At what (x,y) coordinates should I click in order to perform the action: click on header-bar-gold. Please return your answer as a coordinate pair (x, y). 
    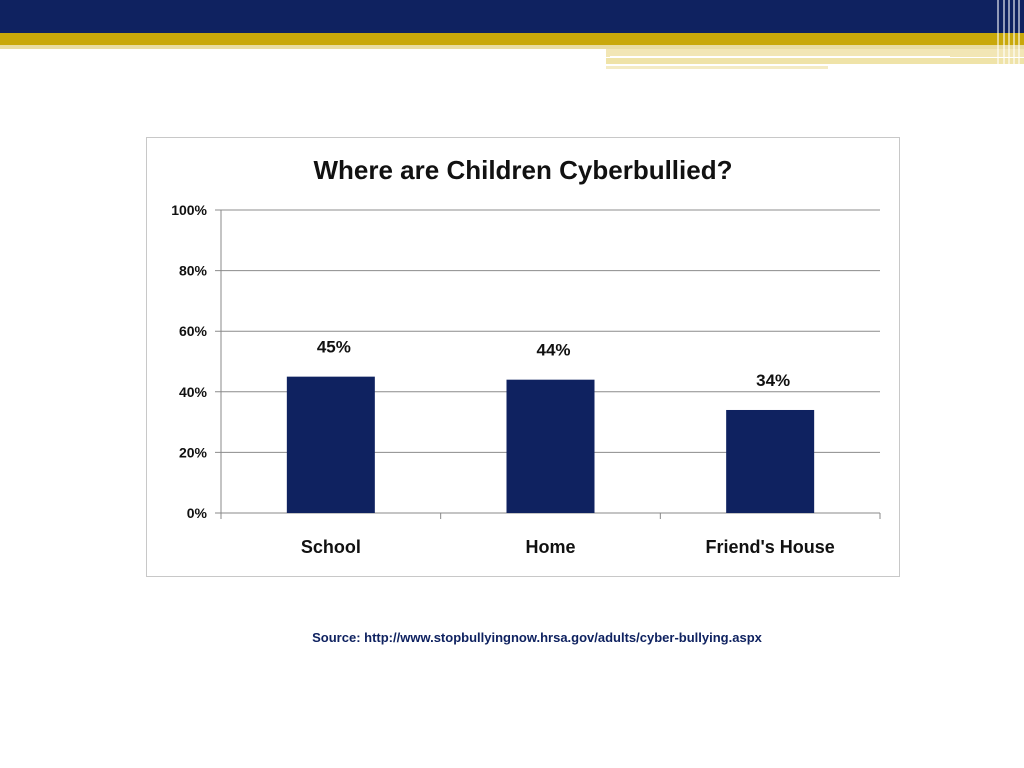
    Looking at the image, I should click on (512, 39).